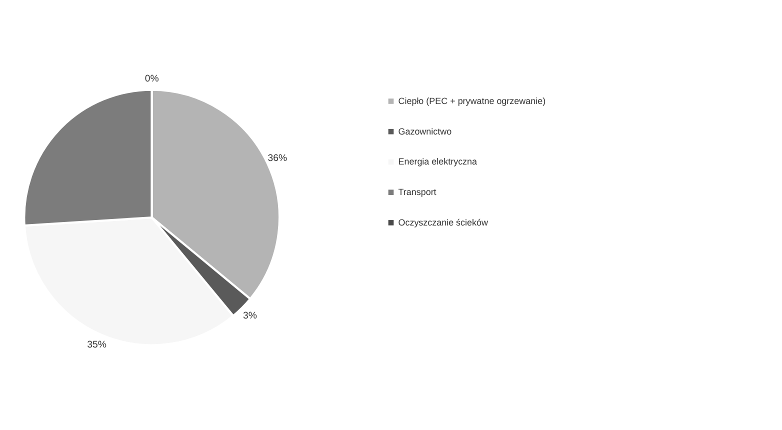 The image size is (782, 430). Describe the element at coordinates (443, 222) in the screenshot. I see `legend-label: Oczyszczanie ścieków` at that location.